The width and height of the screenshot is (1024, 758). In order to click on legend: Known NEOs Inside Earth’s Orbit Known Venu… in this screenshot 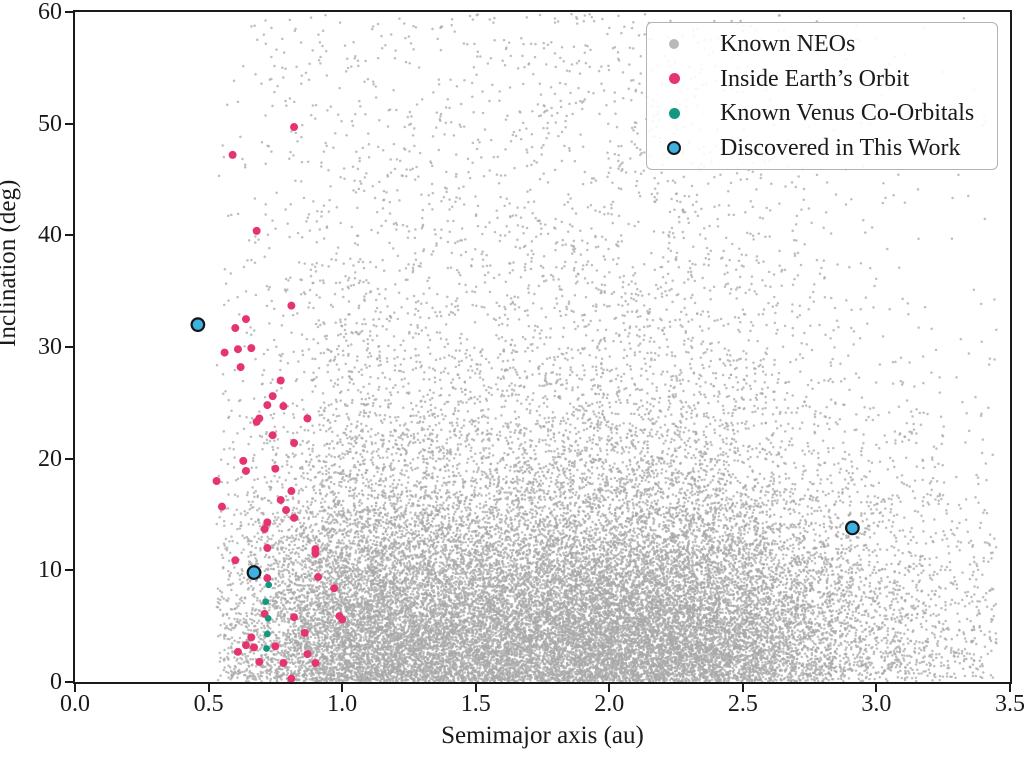, I will do `click(822, 96)`.